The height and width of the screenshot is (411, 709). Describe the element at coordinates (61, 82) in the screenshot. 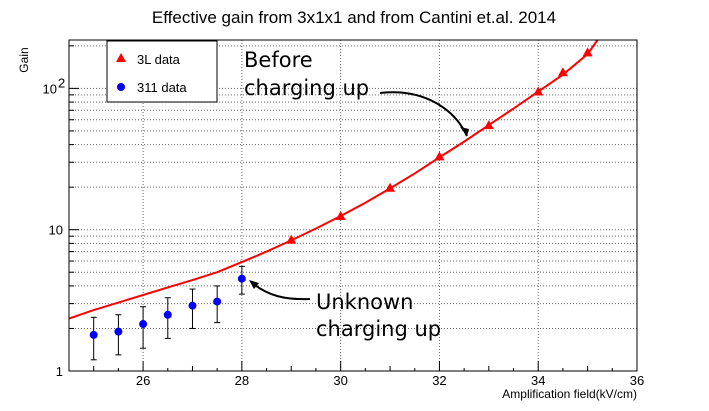

I see `y-tick-exponent: 2` at that location.